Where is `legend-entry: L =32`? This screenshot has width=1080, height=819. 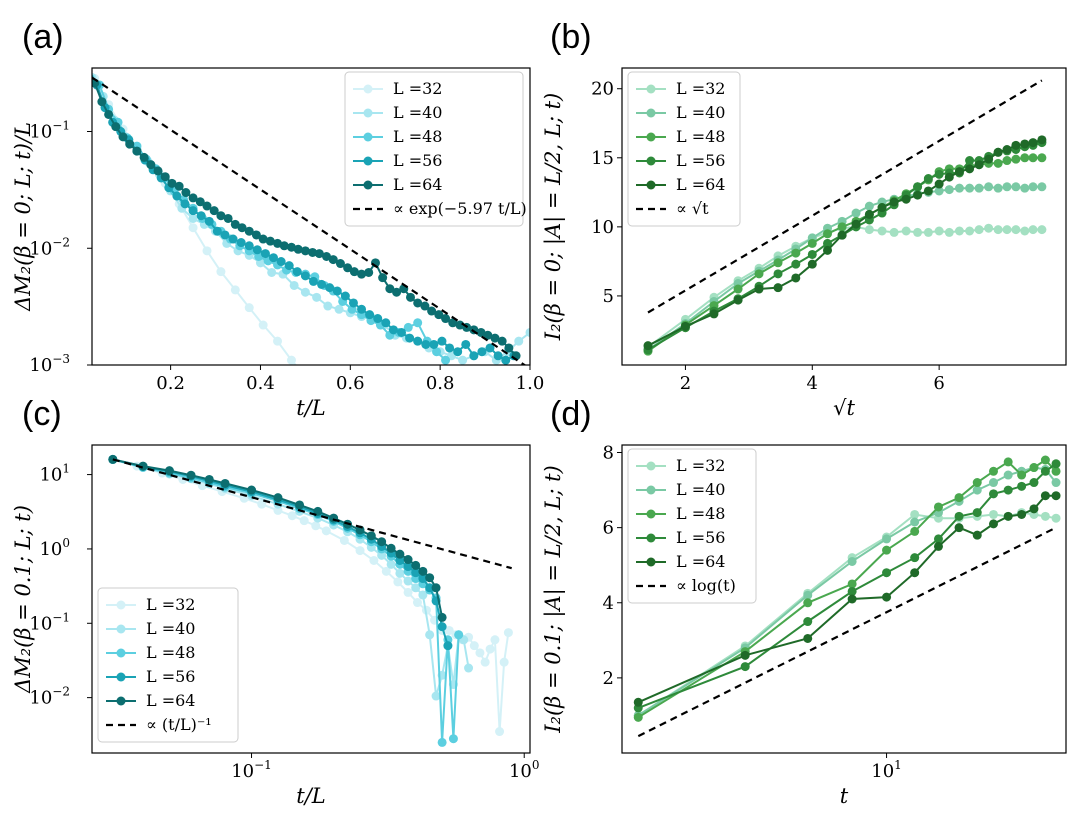
legend-entry: L =32 is located at coordinates (680, 88).